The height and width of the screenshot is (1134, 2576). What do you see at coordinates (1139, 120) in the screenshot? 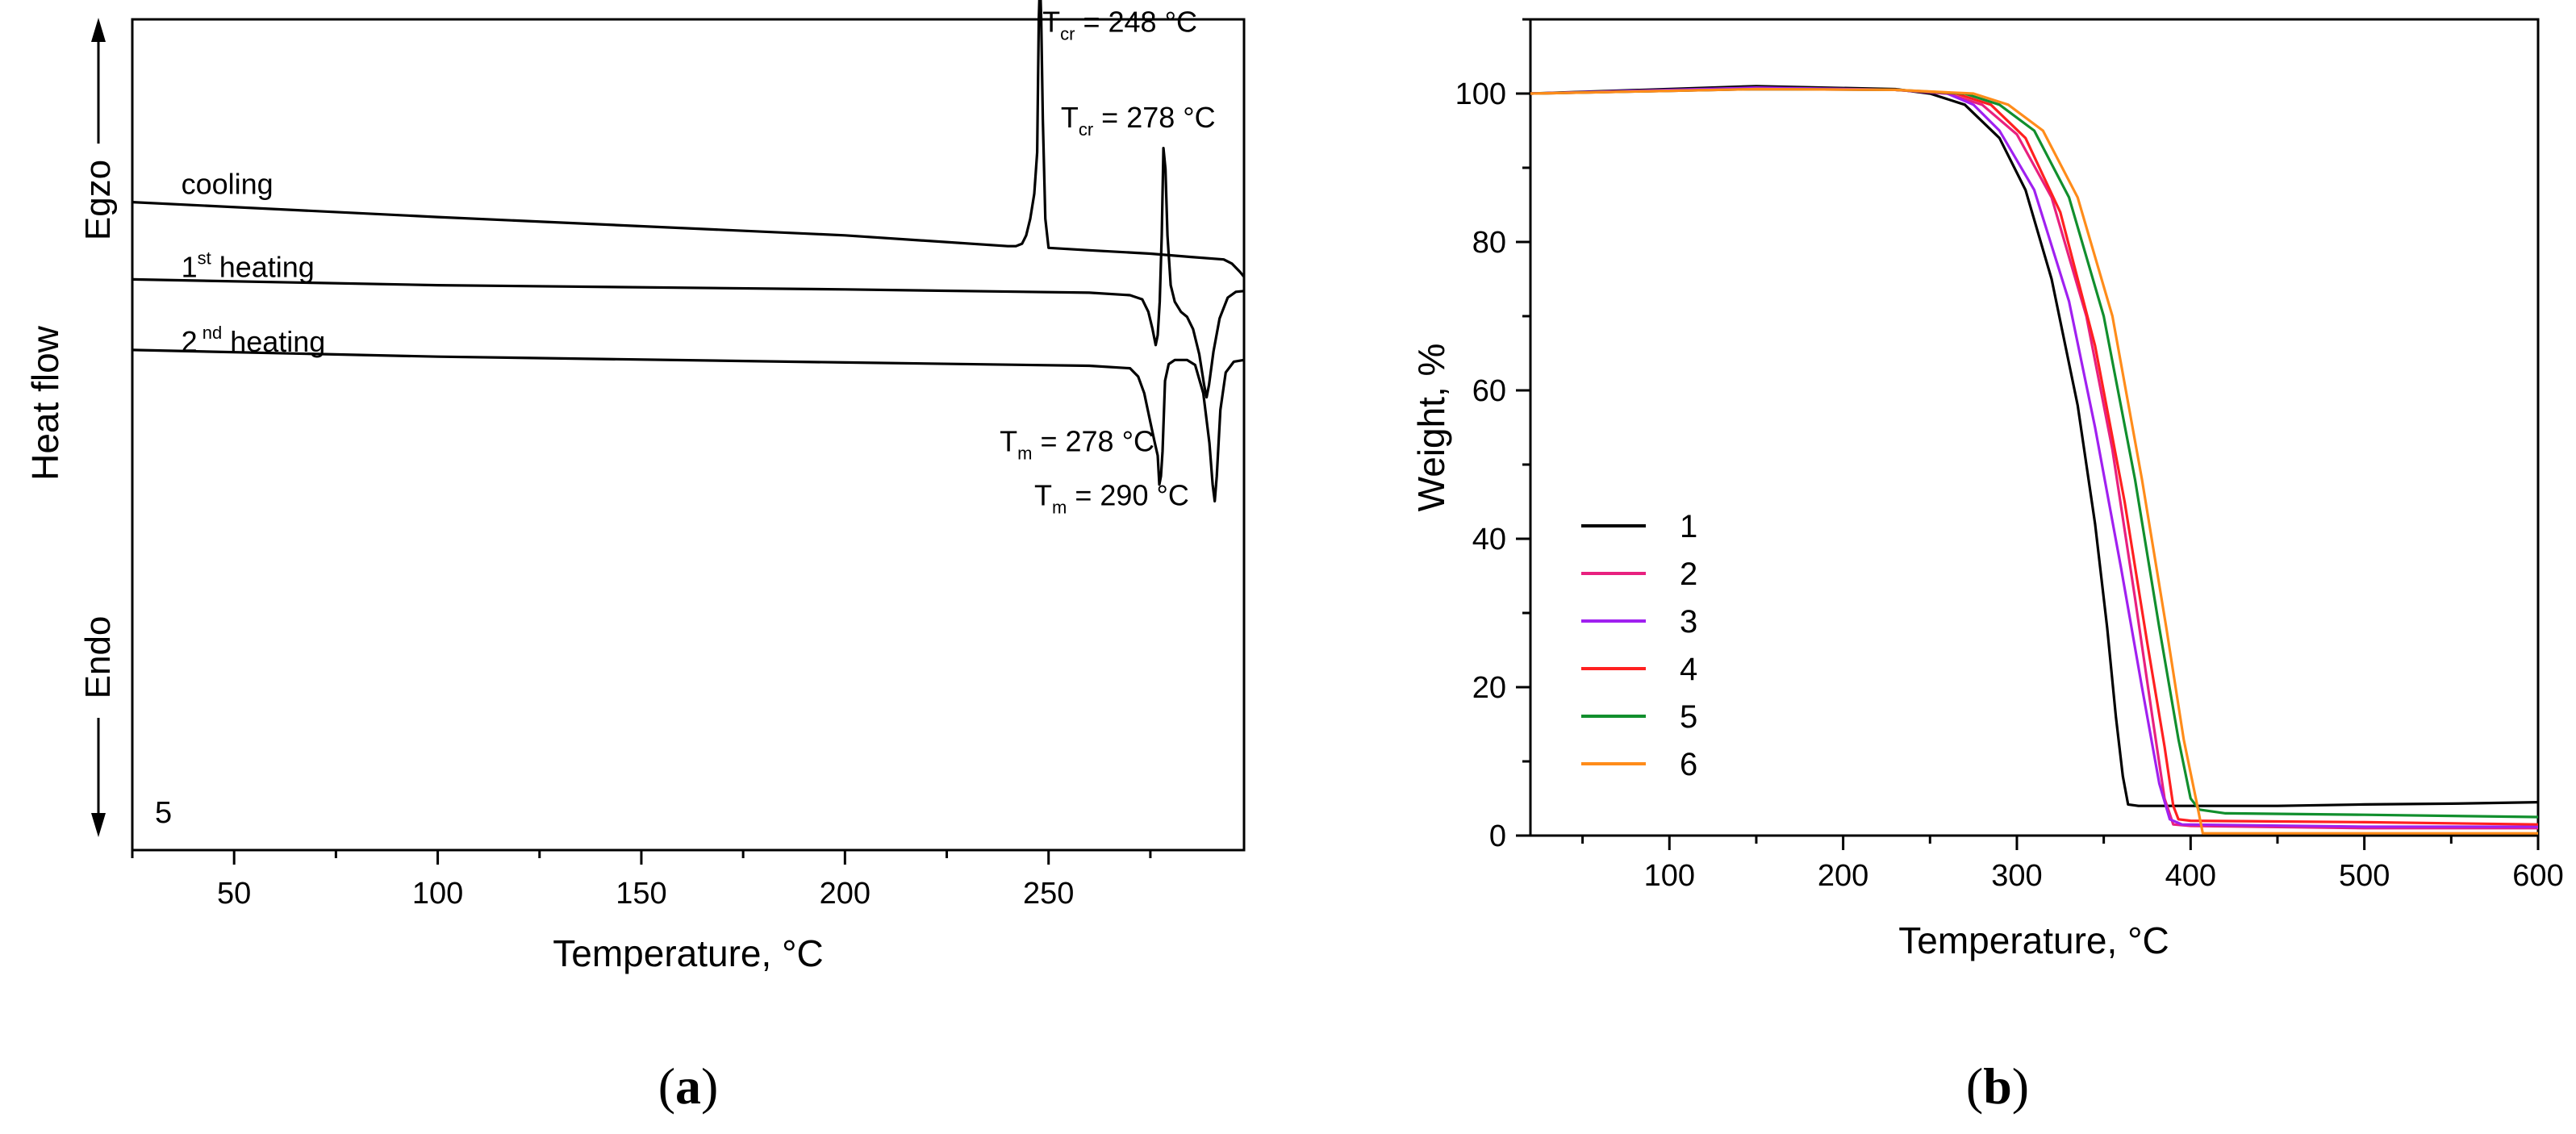
I see `peak-annotation: Tcr = 278 °C` at bounding box center [1139, 120].